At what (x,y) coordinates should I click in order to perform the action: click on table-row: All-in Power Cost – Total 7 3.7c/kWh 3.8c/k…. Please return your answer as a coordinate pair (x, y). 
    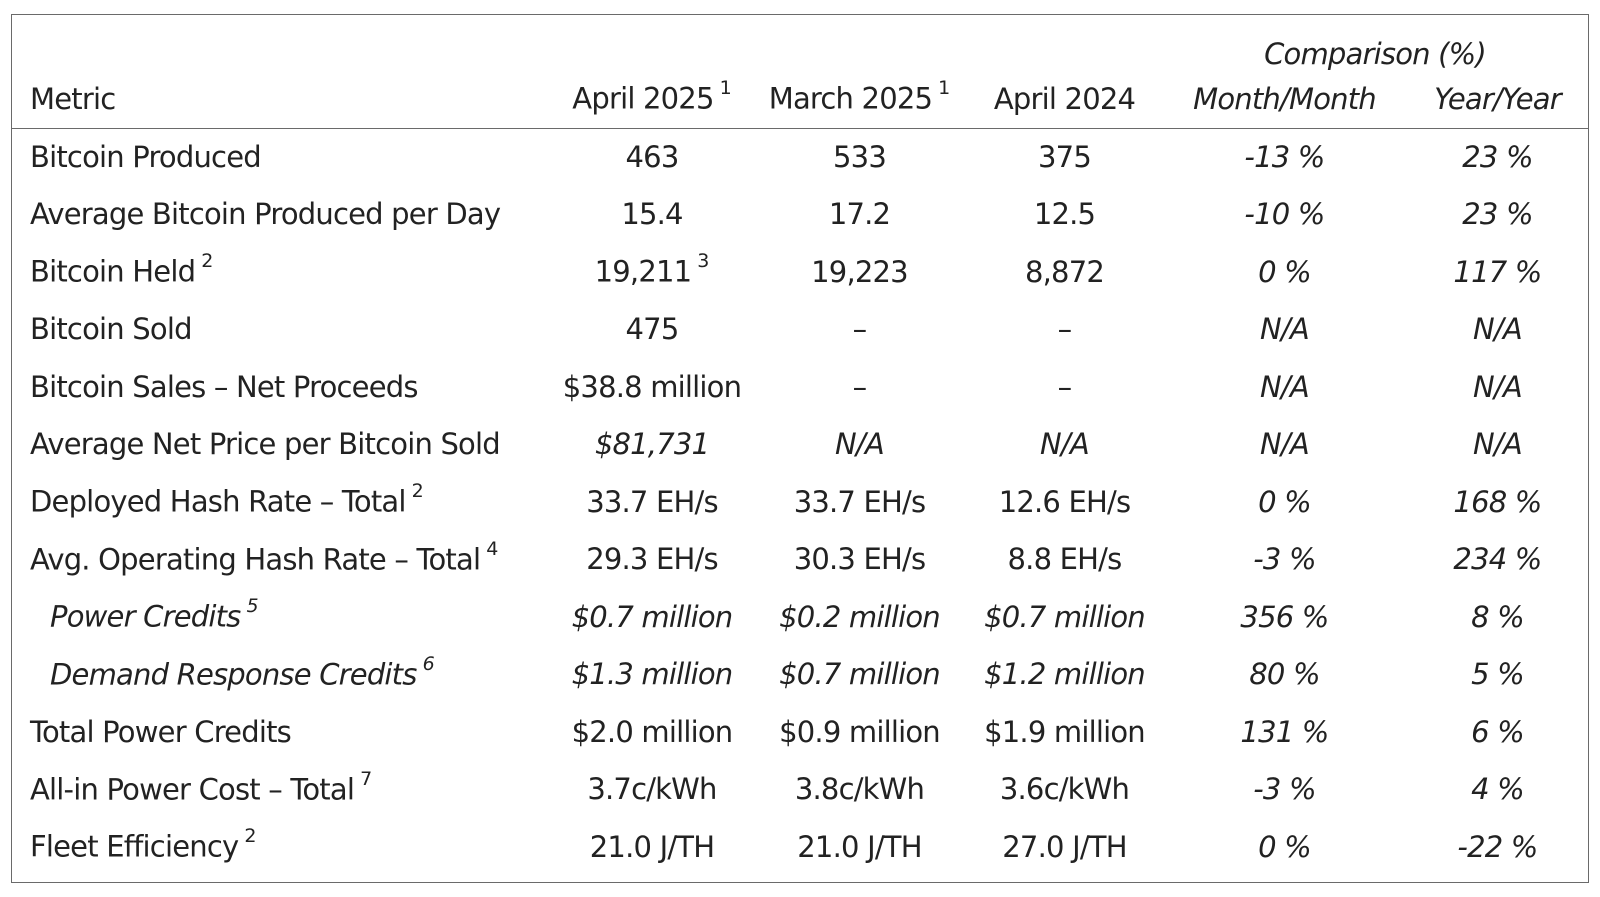
    Looking at the image, I should click on (800, 790).